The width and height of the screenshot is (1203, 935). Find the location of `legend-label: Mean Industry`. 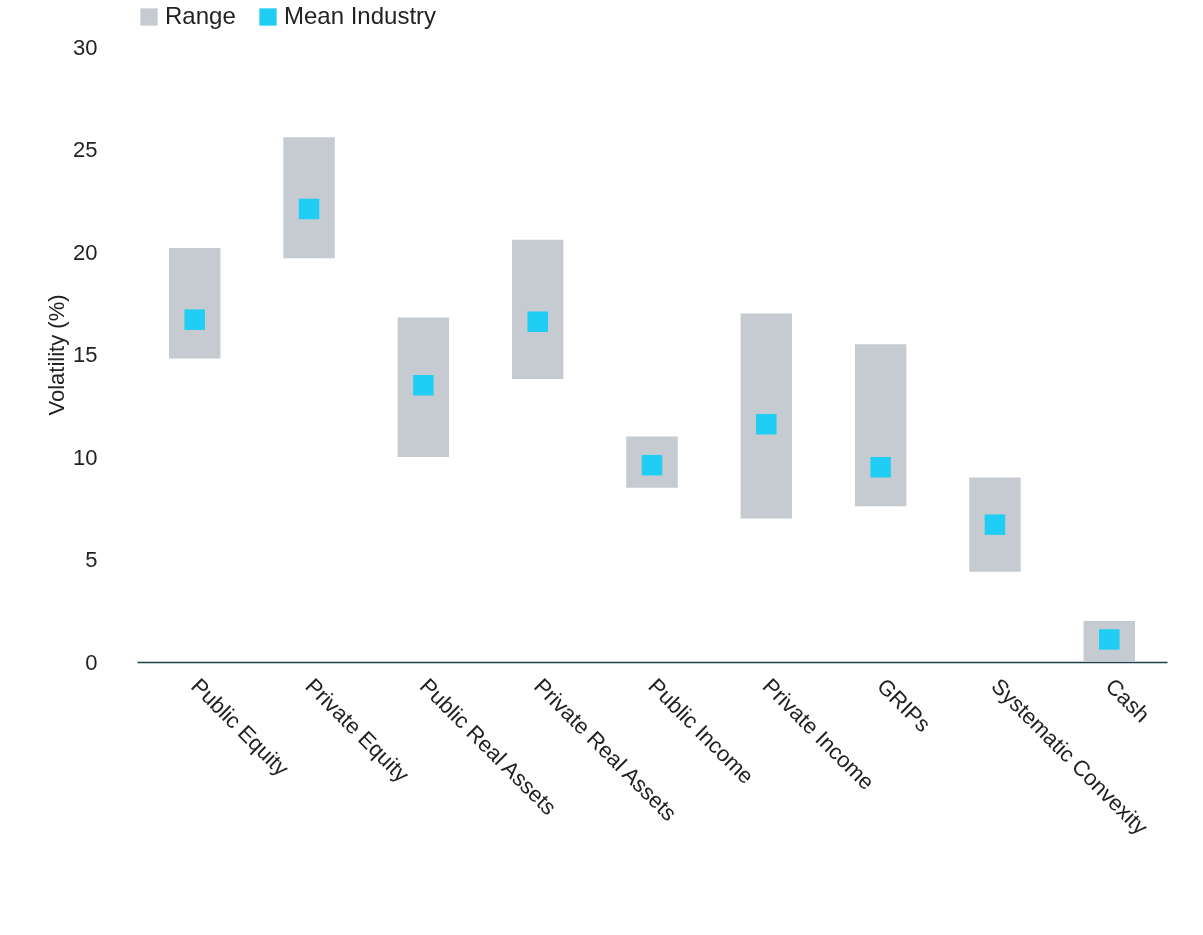

legend-label: Mean Industry is located at coordinates (360, 15).